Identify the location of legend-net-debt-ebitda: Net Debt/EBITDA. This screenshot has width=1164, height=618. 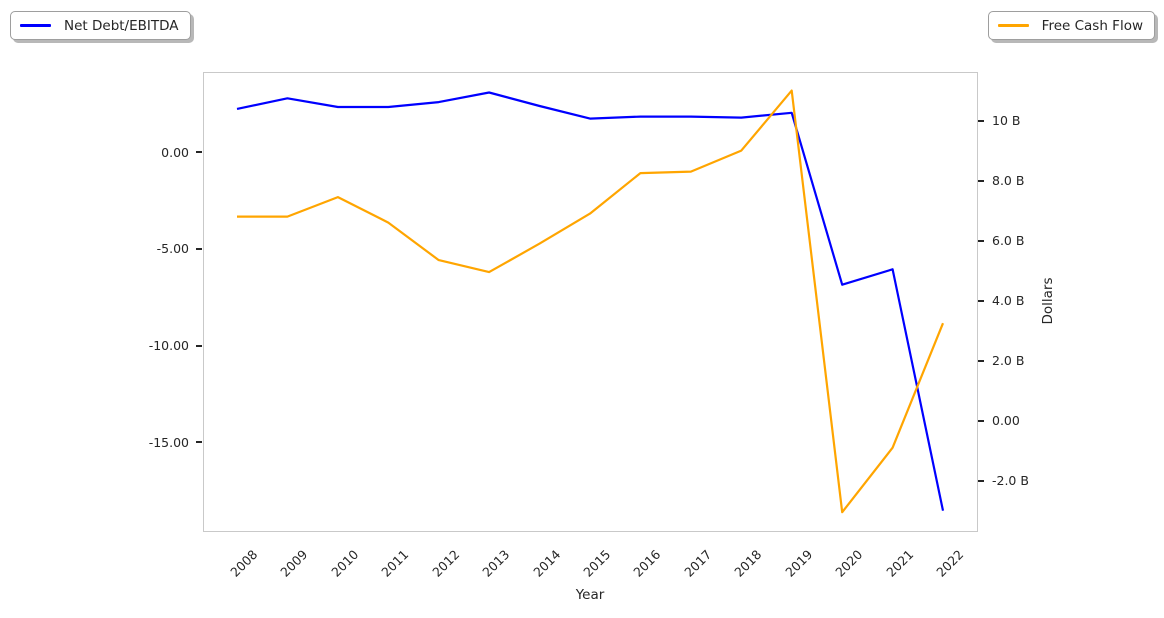
(100, 25).